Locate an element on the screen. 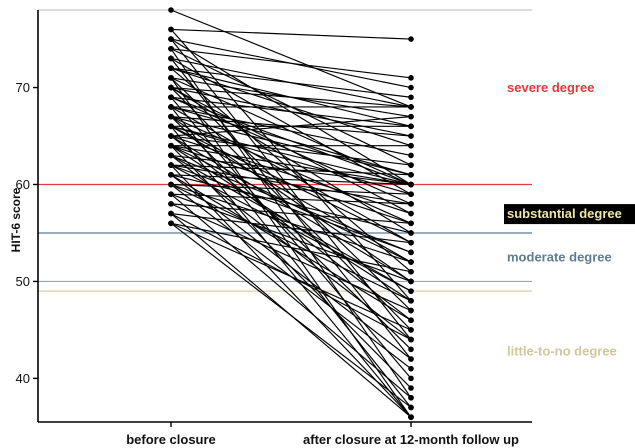 Image resolution: width=635 pixels, height=448 pixels. y-tick-label-70: 70 is located at coordinates (23, 87).